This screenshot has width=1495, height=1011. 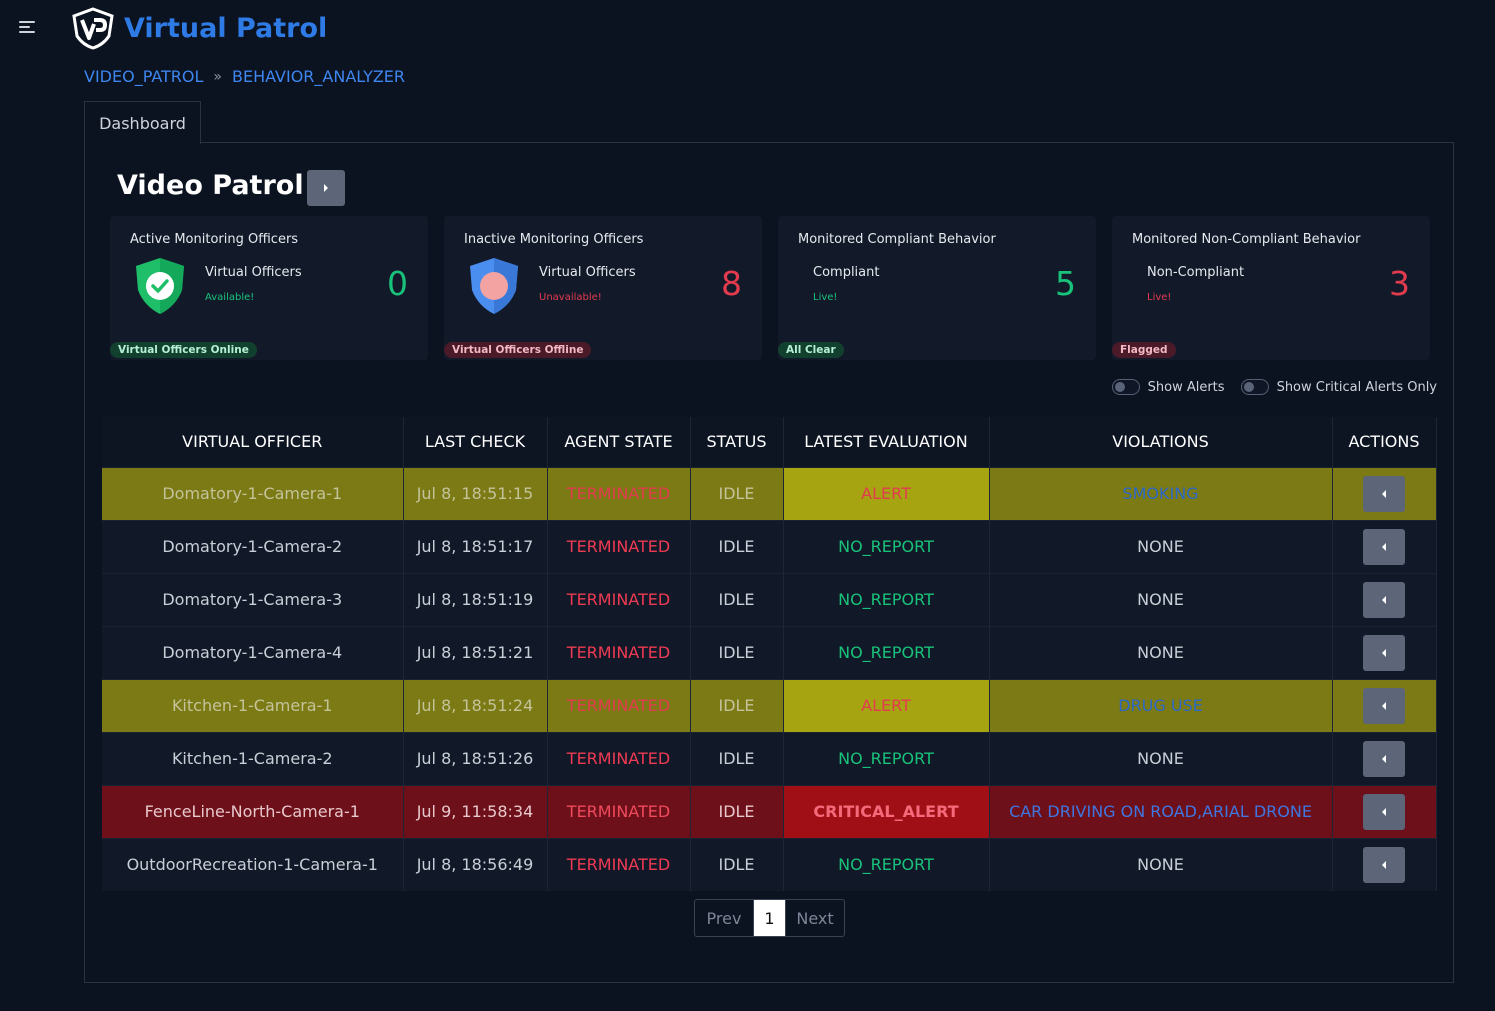 What do you see at coordinates (886, 493) in the screenshot?
I see `evaluation-cell: ALERT` at bounding box center [886, 493].